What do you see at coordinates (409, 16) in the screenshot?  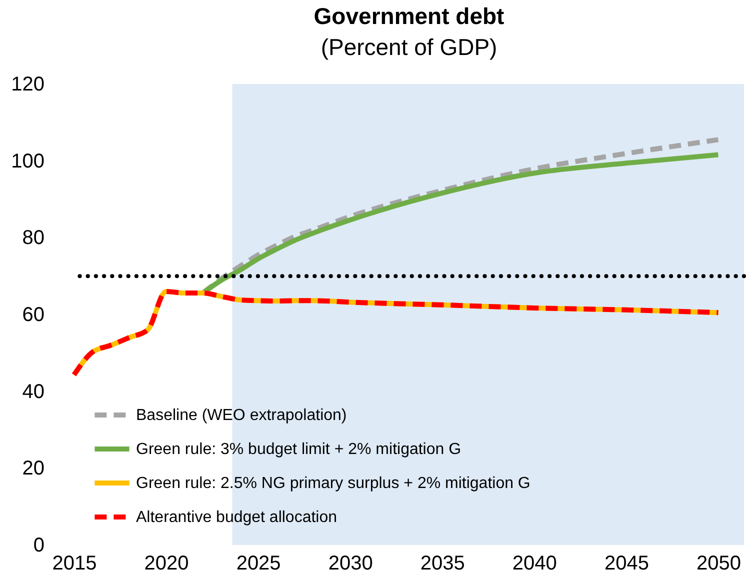 I see `chart-title: Government debt` at bounding box center [409, 16].